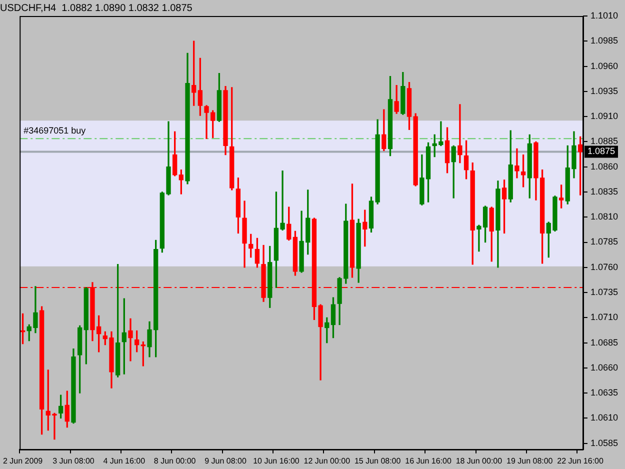  What do you see at coordinates (327, 461) in the screenshot?
I see `x-tick-label: 12 Jun 00:00` at bounding box center [327, 461].